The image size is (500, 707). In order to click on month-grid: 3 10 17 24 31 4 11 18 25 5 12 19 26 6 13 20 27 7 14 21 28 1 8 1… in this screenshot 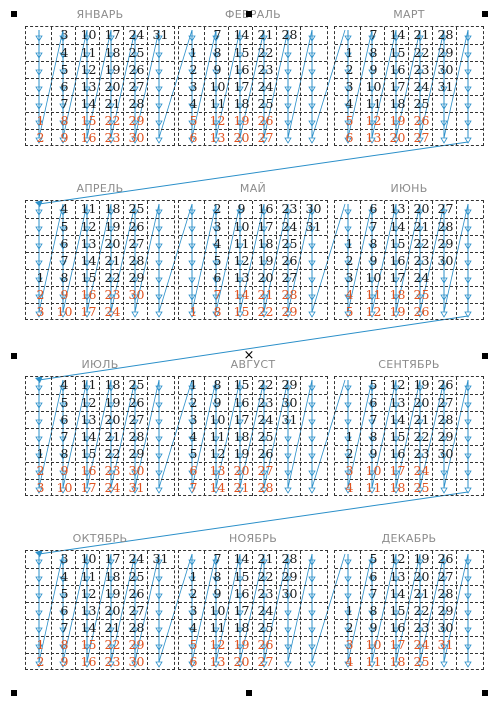, I will do `click(100, 86)`.